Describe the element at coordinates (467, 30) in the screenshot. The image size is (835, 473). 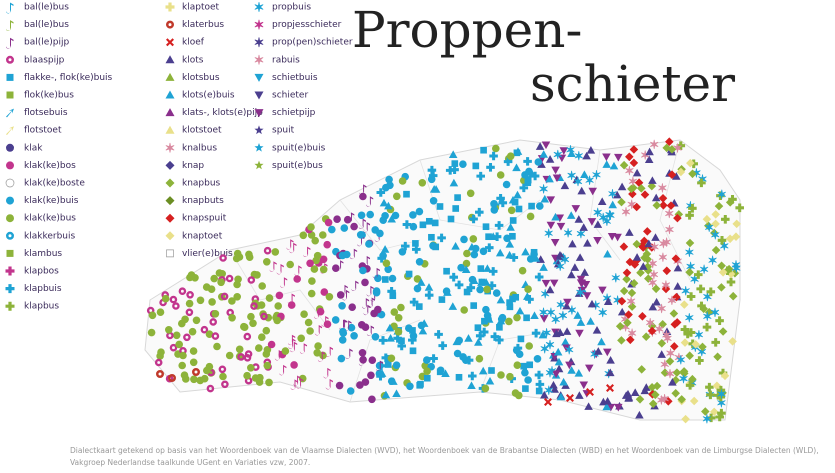
I see `title-line-1: Proppen-` at that location.